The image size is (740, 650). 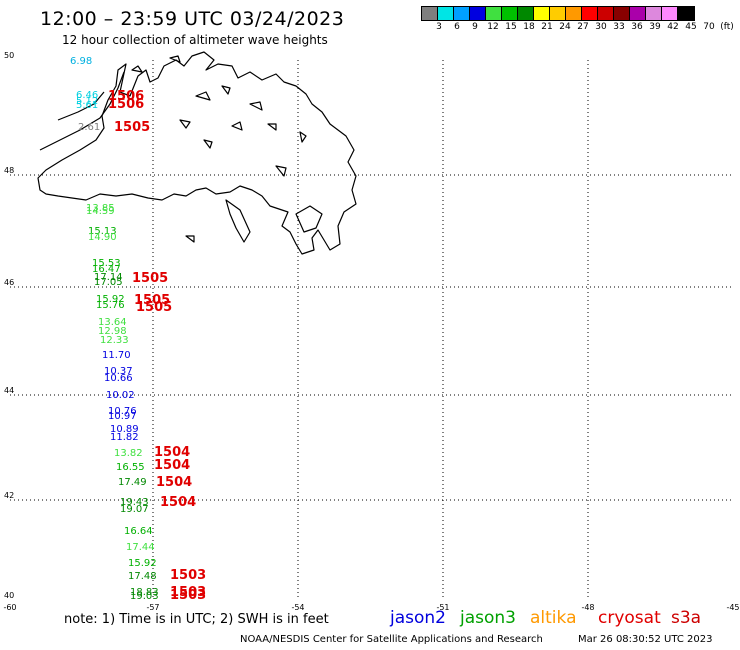 I want to click on latitude-label: 50, so click(x=9, y=55).